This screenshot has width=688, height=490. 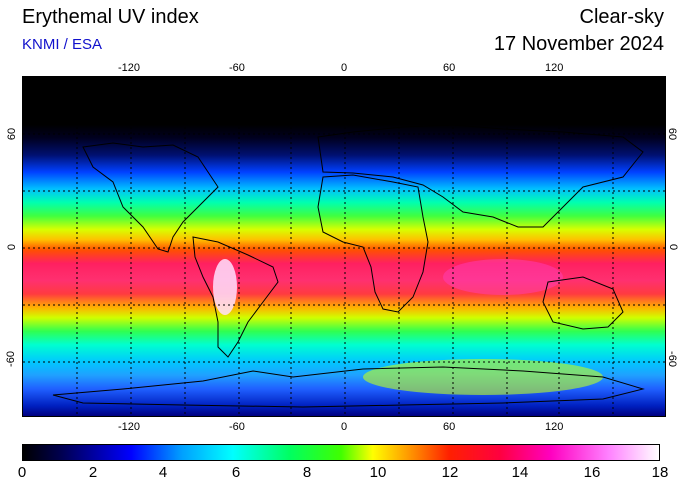 I want to click on colorbar-label-4: 4, so click(x=163, y=472).